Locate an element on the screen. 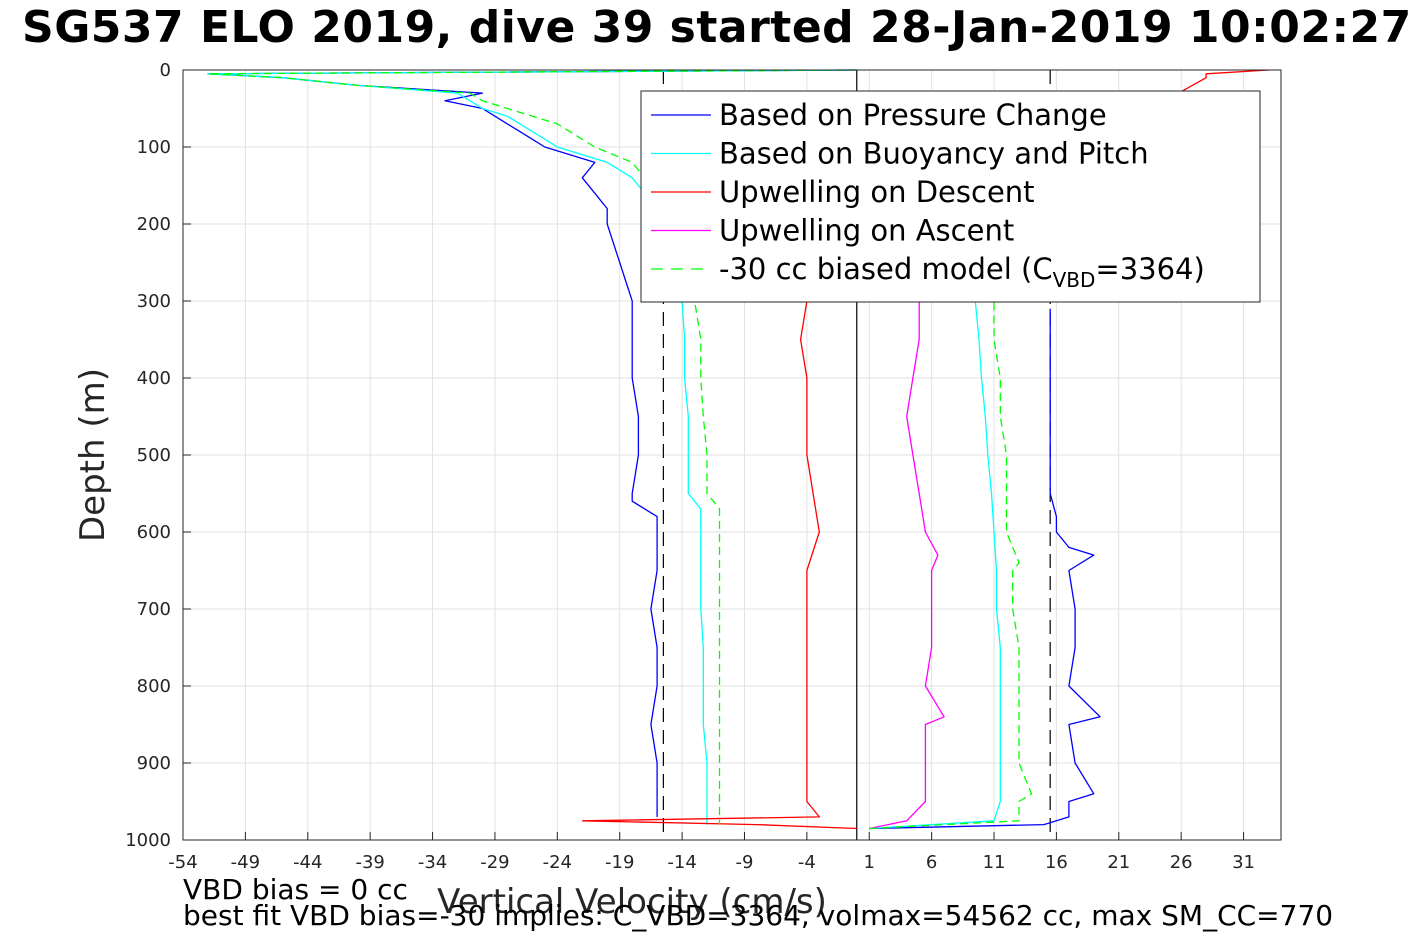 This screenshot has width=1417, height=945. y-tick-label: 900 is located at coordinates (154, 763).